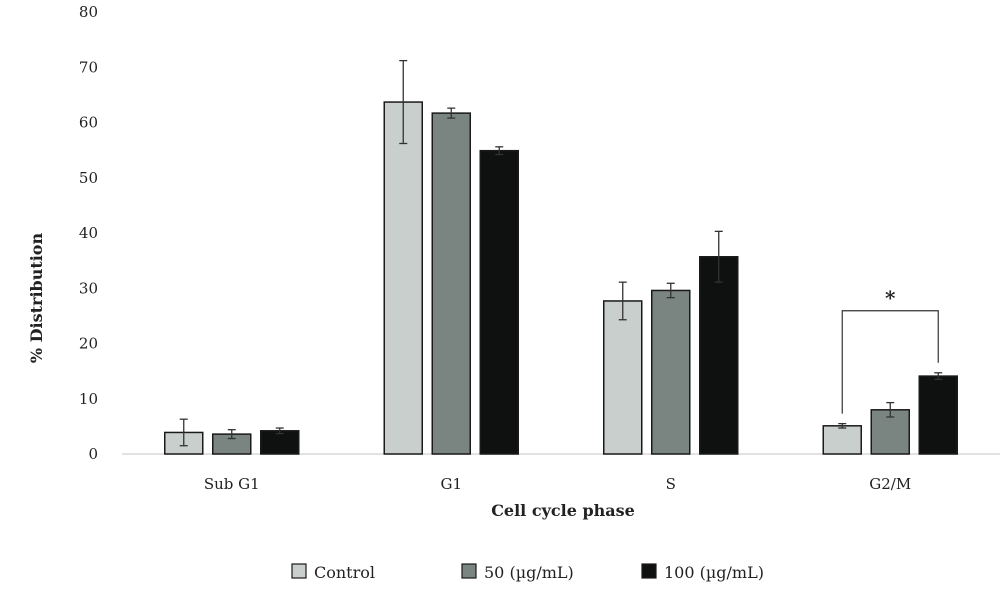 The width and height of the screenshot is (1000, 592). What do you see at coordinates (232, 484) in the screenshot?
I see `x-tick-label: Sub G1` at bounding box center [232, 484].